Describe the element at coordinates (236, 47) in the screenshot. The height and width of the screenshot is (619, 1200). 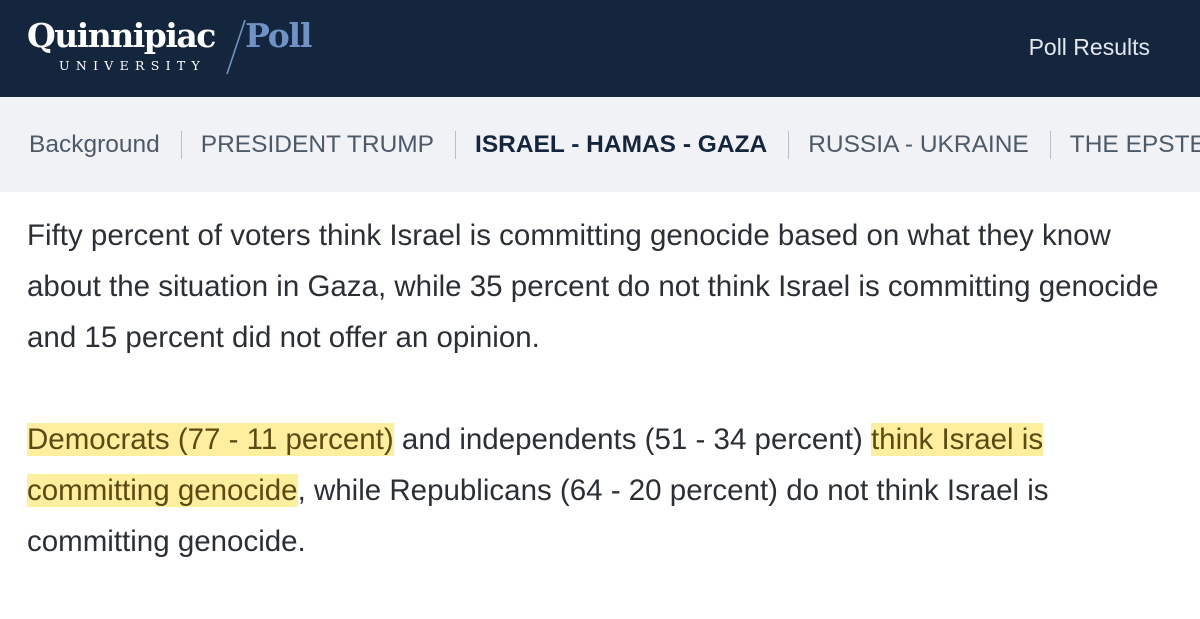
I see `logo-slash-icon` at that location.